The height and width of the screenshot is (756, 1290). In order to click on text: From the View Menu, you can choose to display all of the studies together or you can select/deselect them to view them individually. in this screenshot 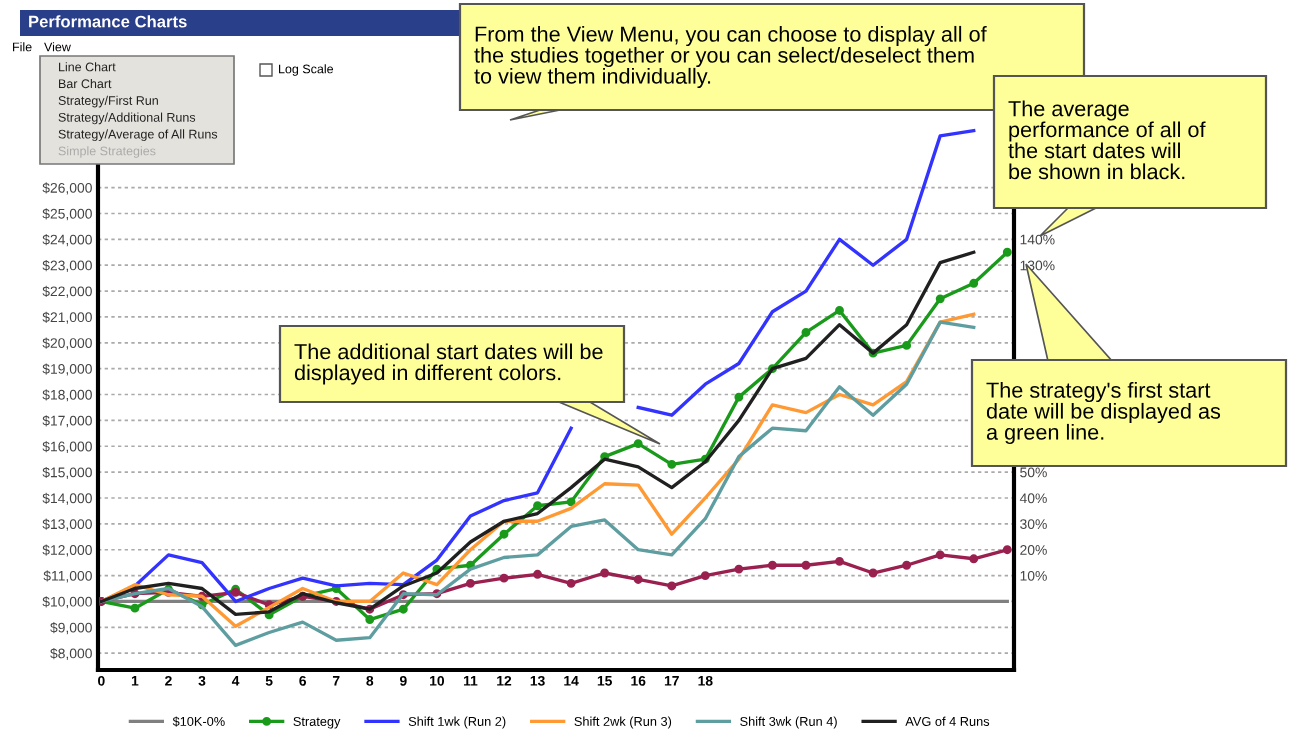, I will do `click(730, 57)`.